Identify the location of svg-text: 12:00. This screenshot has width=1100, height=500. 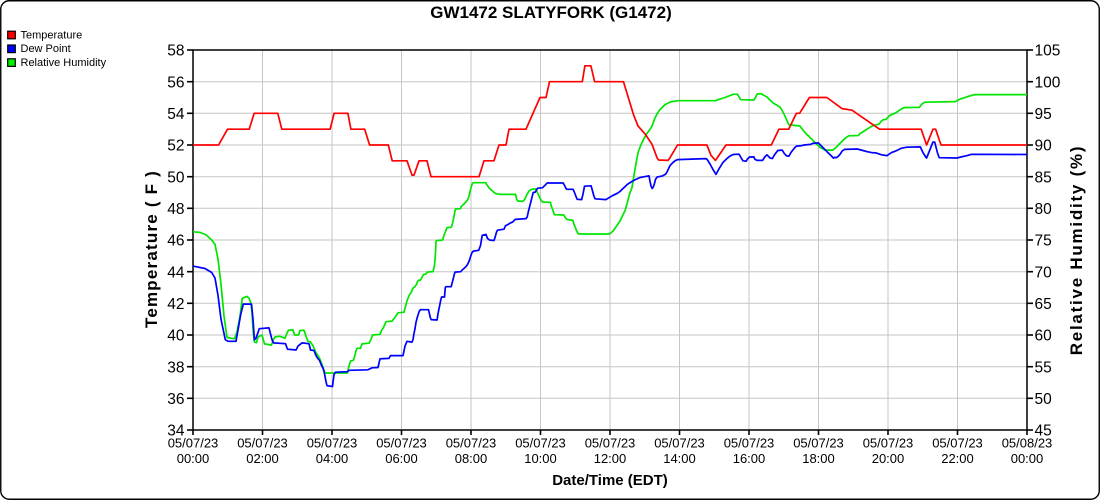
(610, 458).